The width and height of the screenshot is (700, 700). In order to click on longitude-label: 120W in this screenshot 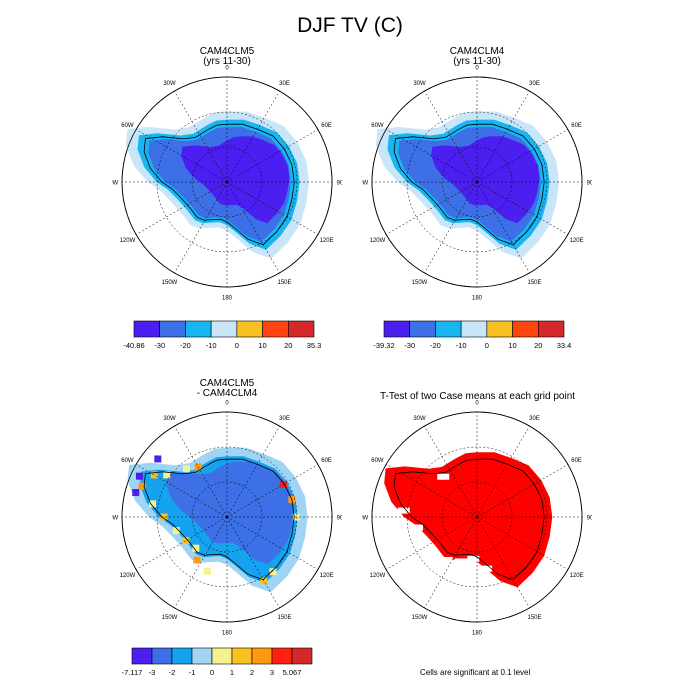, I will do `click(128, 241)`.